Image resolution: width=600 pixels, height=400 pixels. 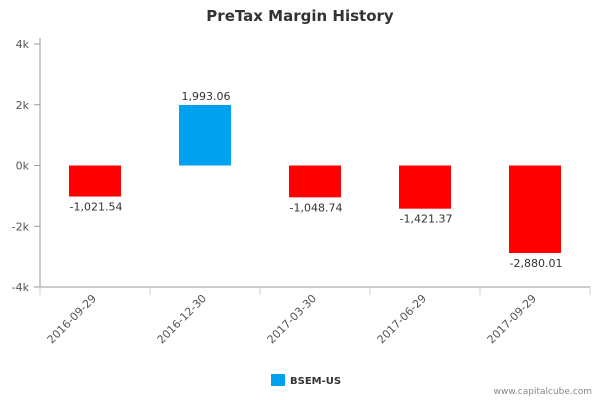 What do you see at coordinates (292, 319) in the screenshot?
I see `x-tick-label: 2017-03-30` at bounding box center [292, 319].